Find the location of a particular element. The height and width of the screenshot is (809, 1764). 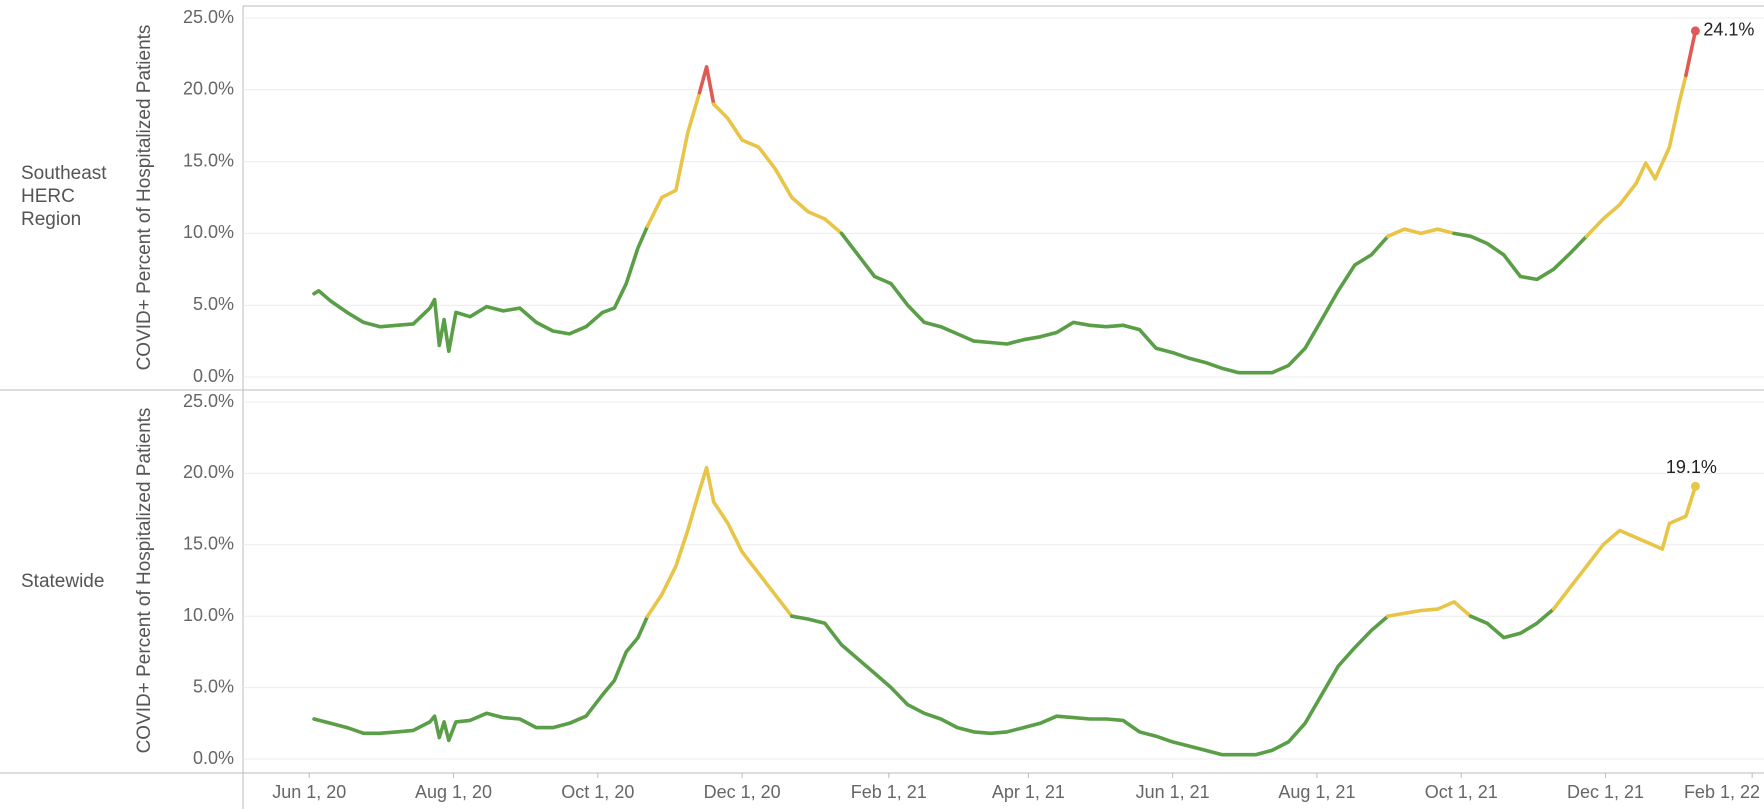

x-tick-label: Jun 1, 21 is located at coordinates (1173, 792).